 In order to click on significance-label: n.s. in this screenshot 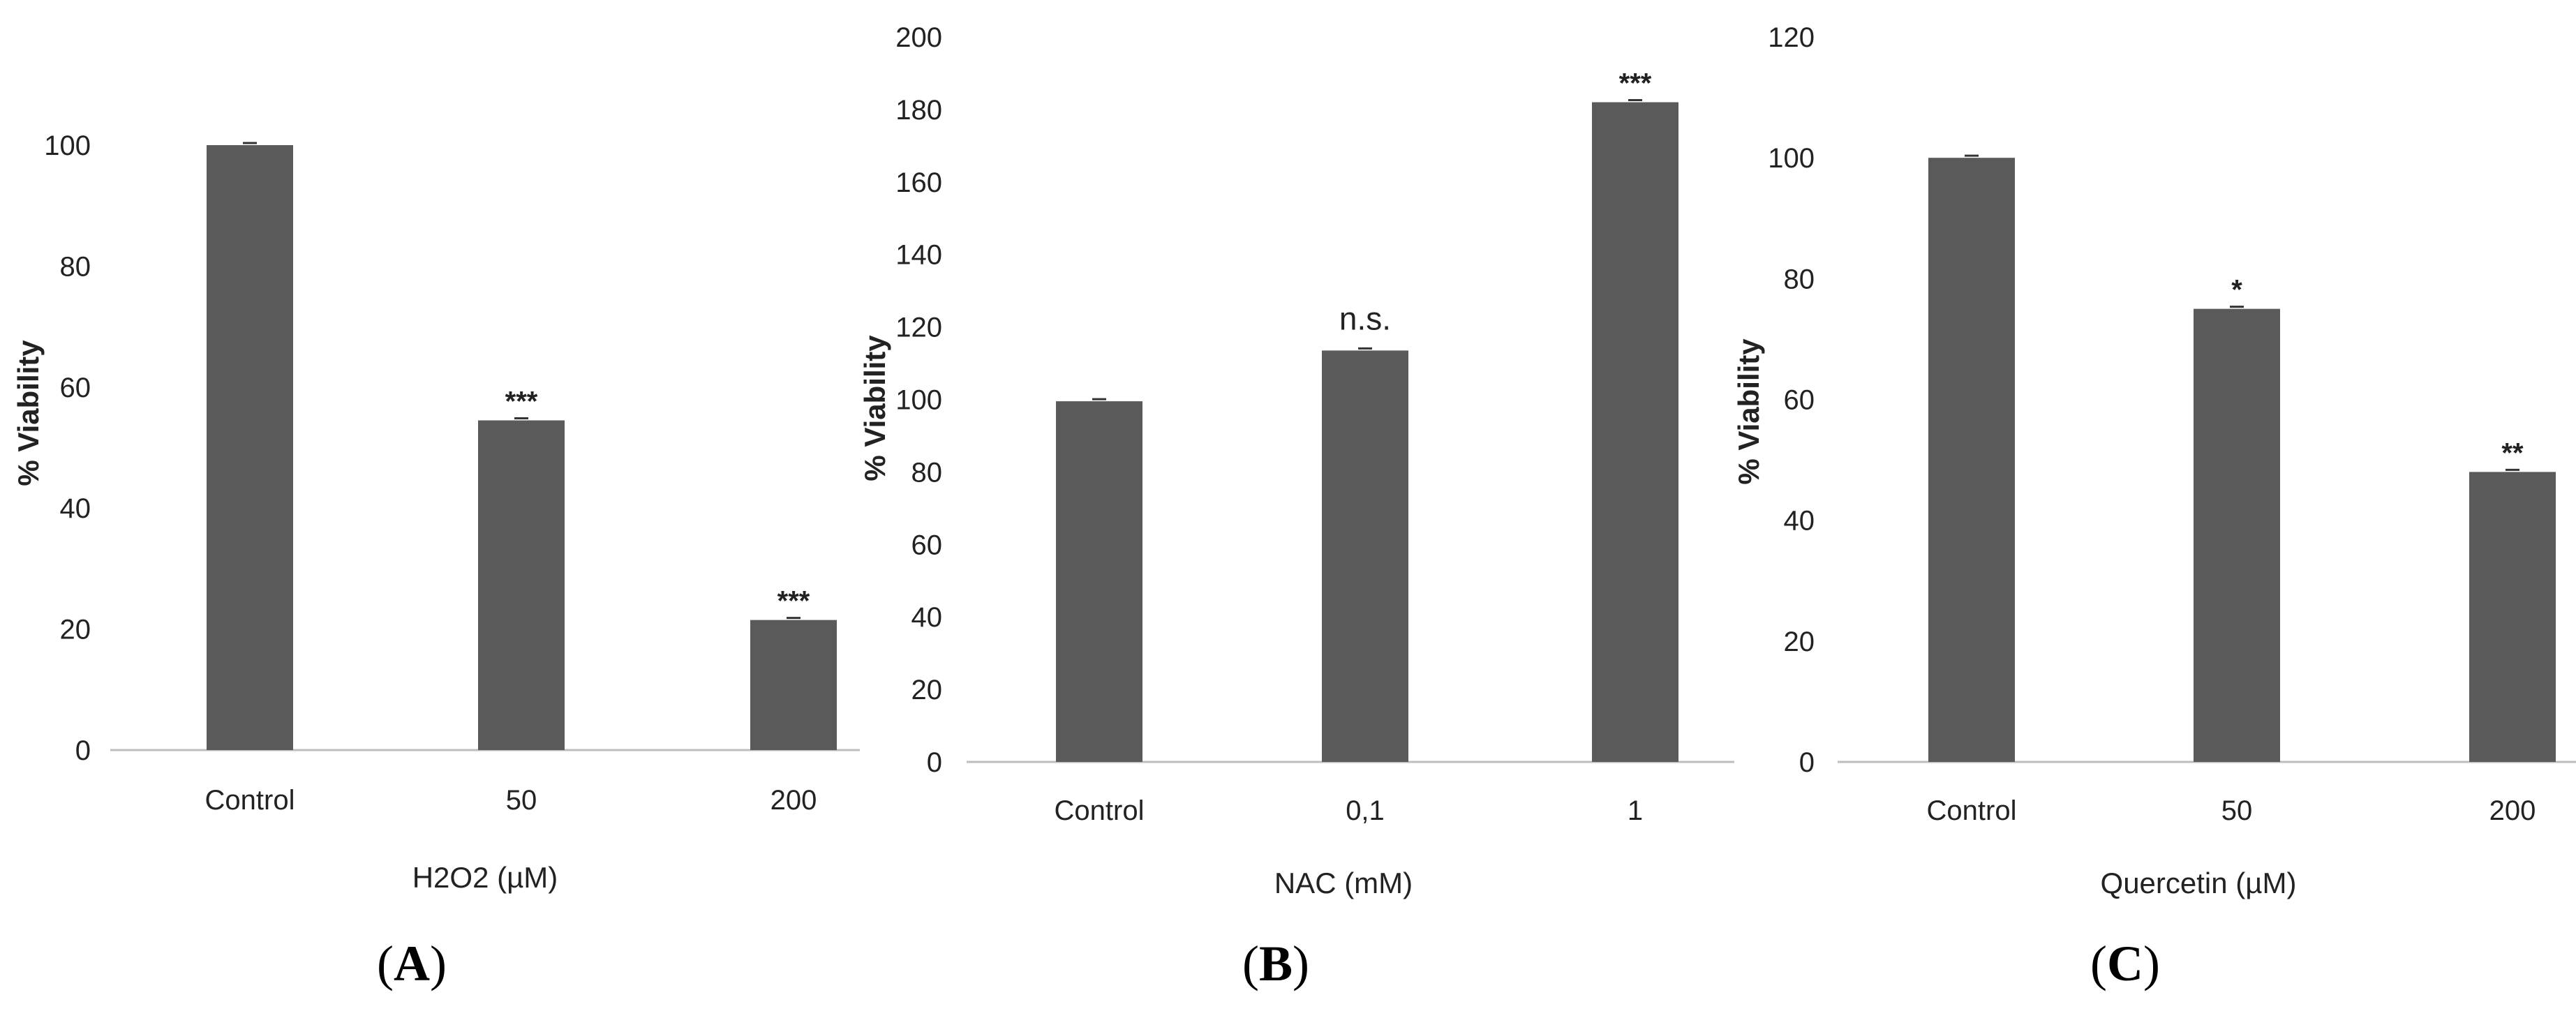, I will do `click(1365, 318)`.